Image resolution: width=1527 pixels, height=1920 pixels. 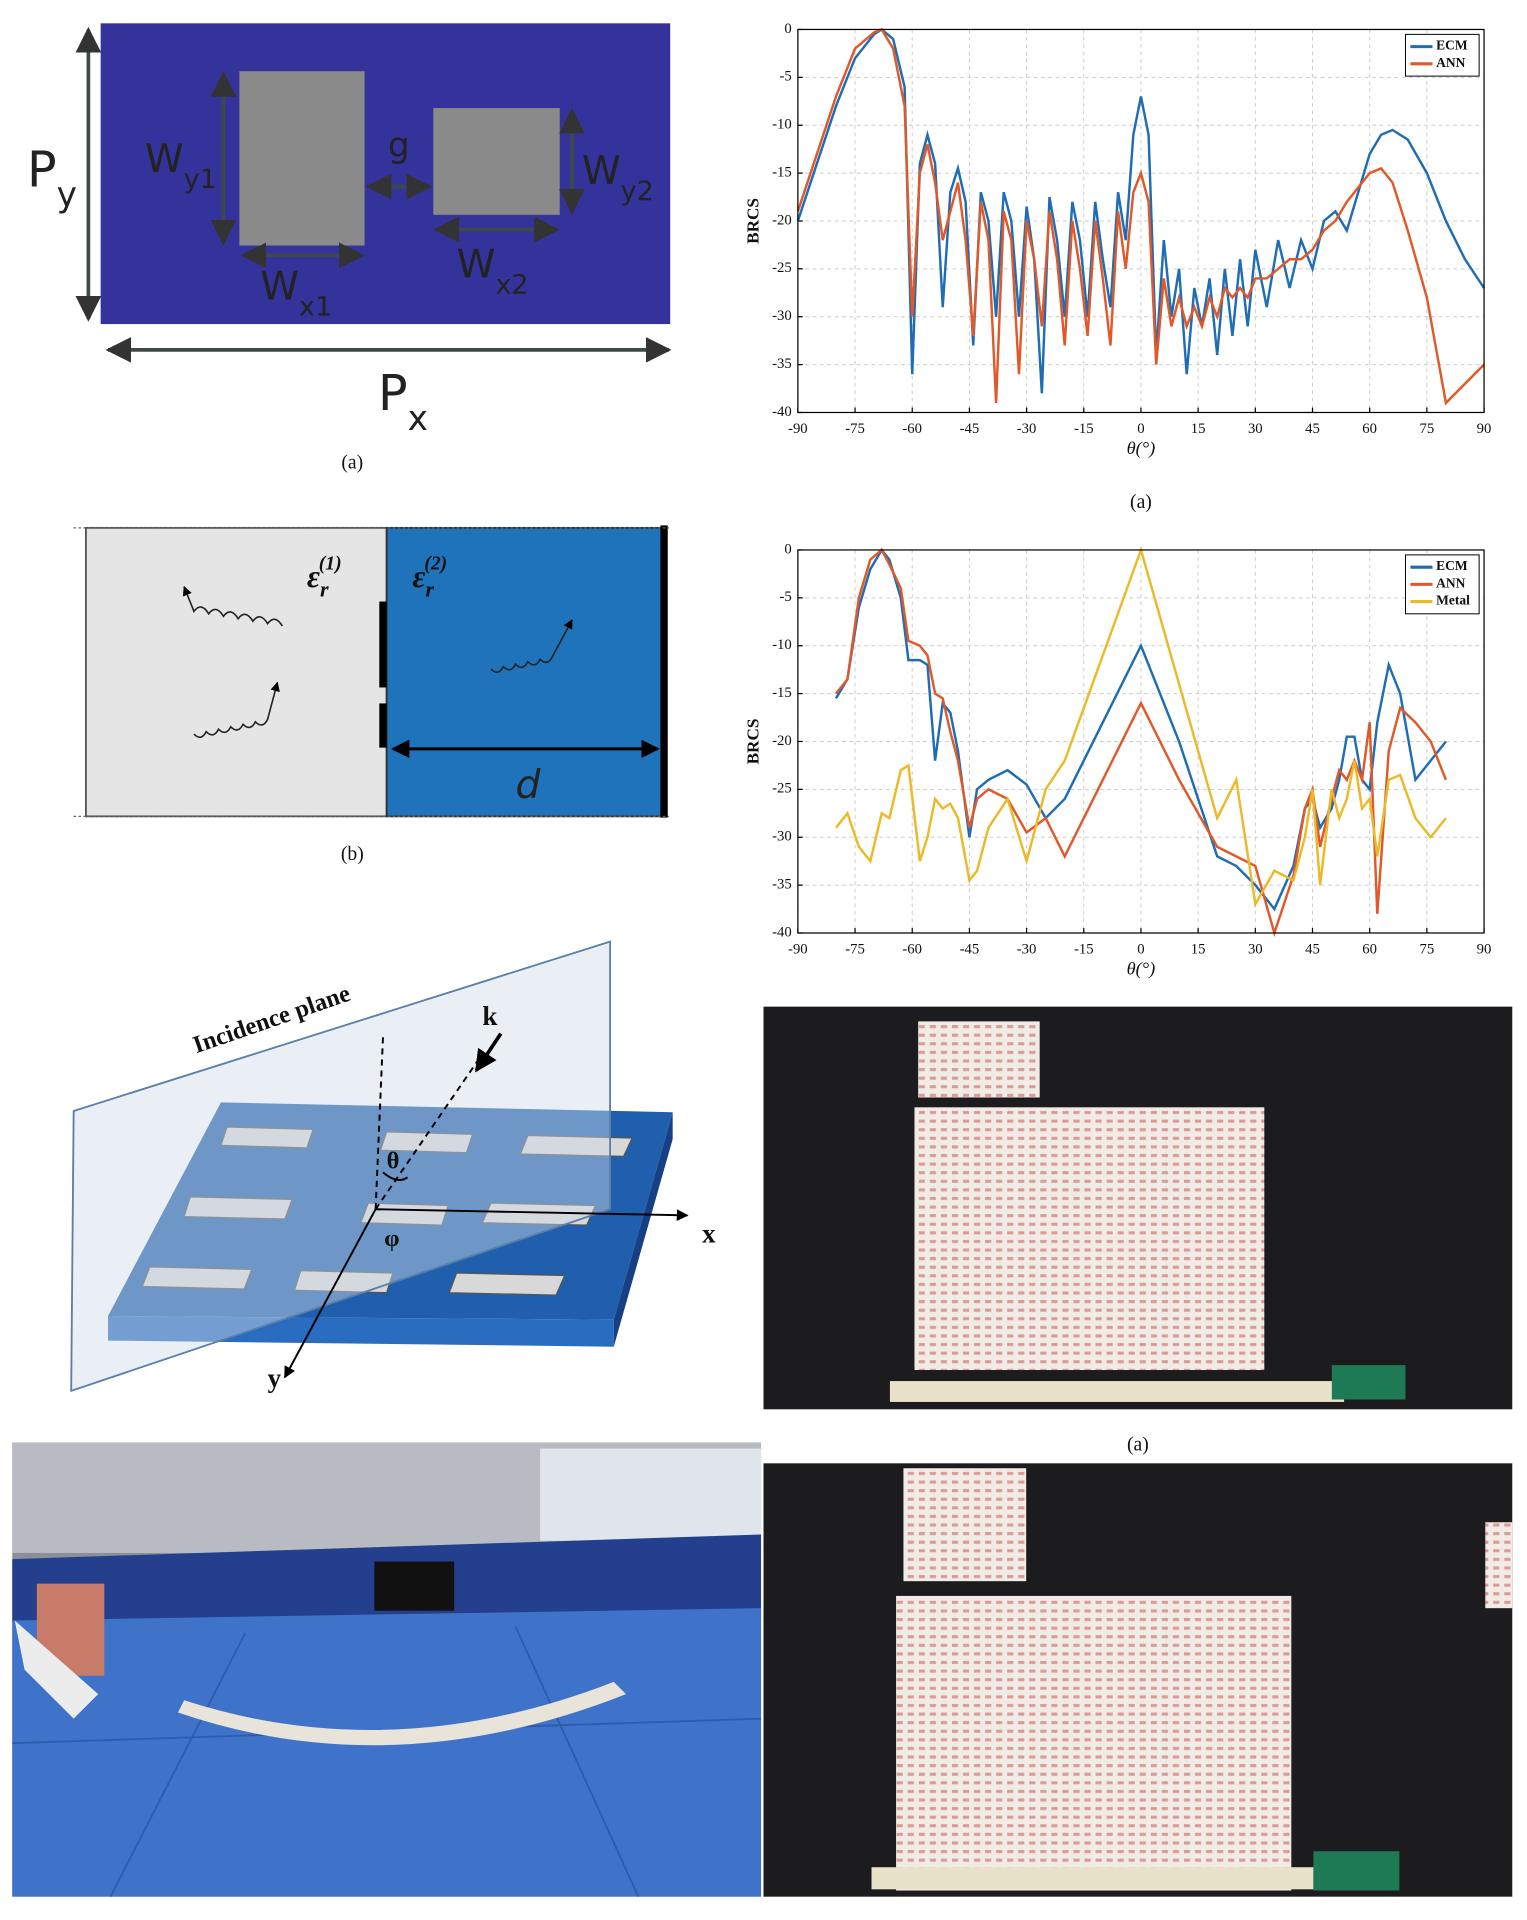 I want to click on label: θ, so click(x=393, y=1161).